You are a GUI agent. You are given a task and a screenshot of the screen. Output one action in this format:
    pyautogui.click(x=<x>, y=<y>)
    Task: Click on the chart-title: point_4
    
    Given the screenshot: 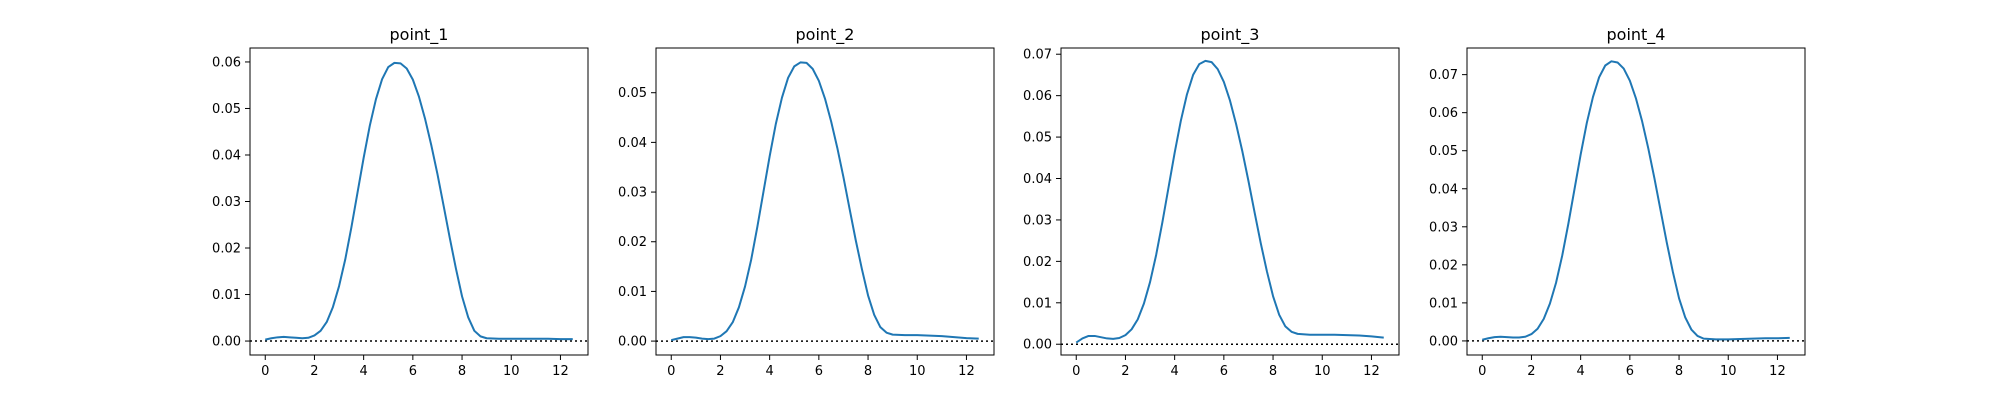 What is the action you would take?
    pyautogui.click(x=1636, y=35)
    